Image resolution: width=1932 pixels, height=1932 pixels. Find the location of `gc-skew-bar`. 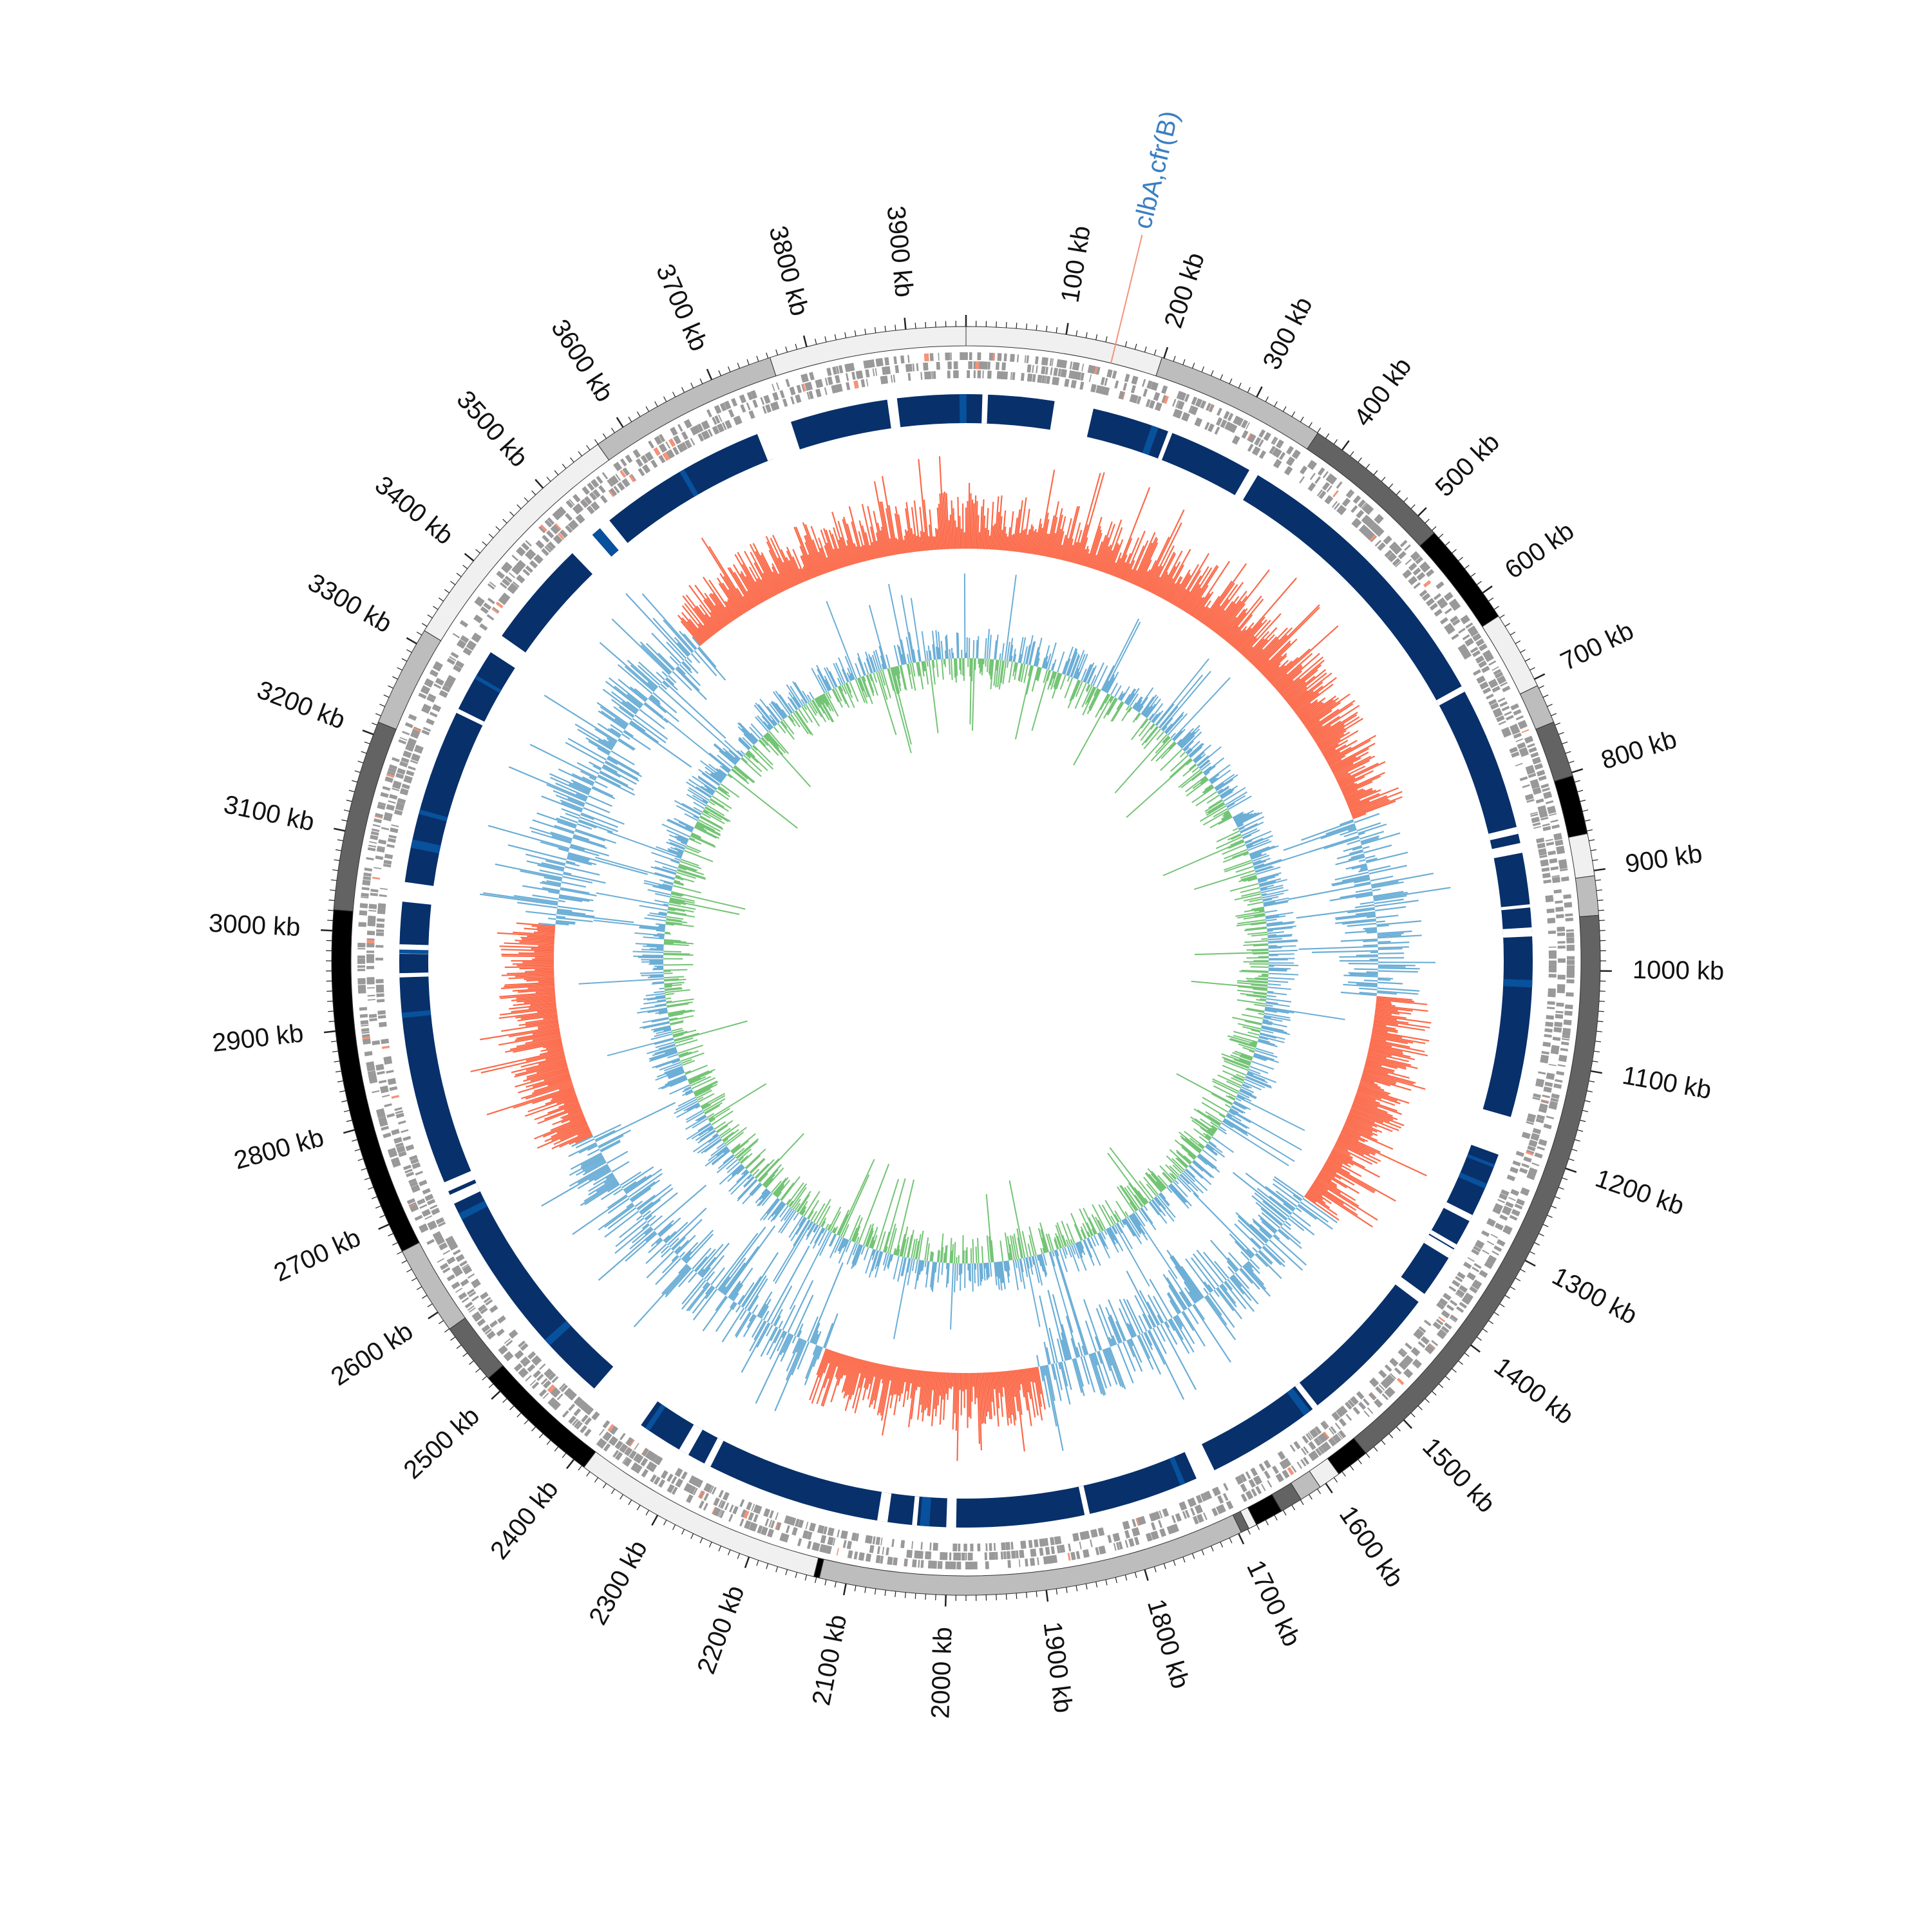

gc-skew-bar is located at coordinates (1038, 659).